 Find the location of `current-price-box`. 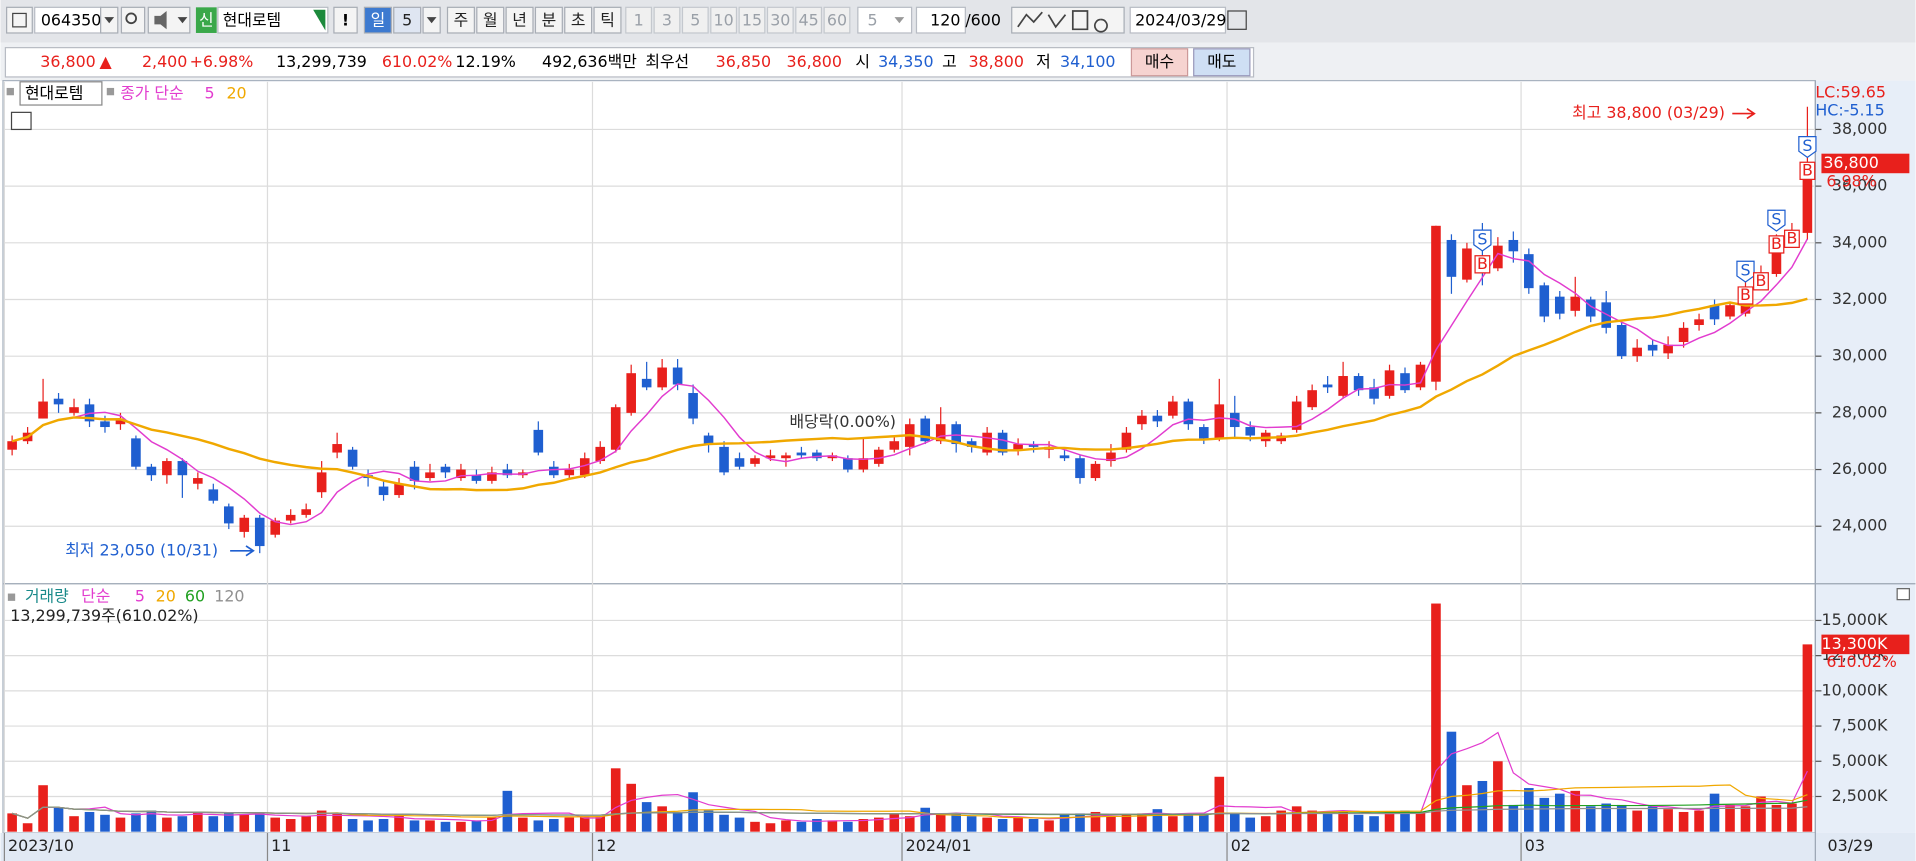

current-price-box is located at coordinates (1865, 163).